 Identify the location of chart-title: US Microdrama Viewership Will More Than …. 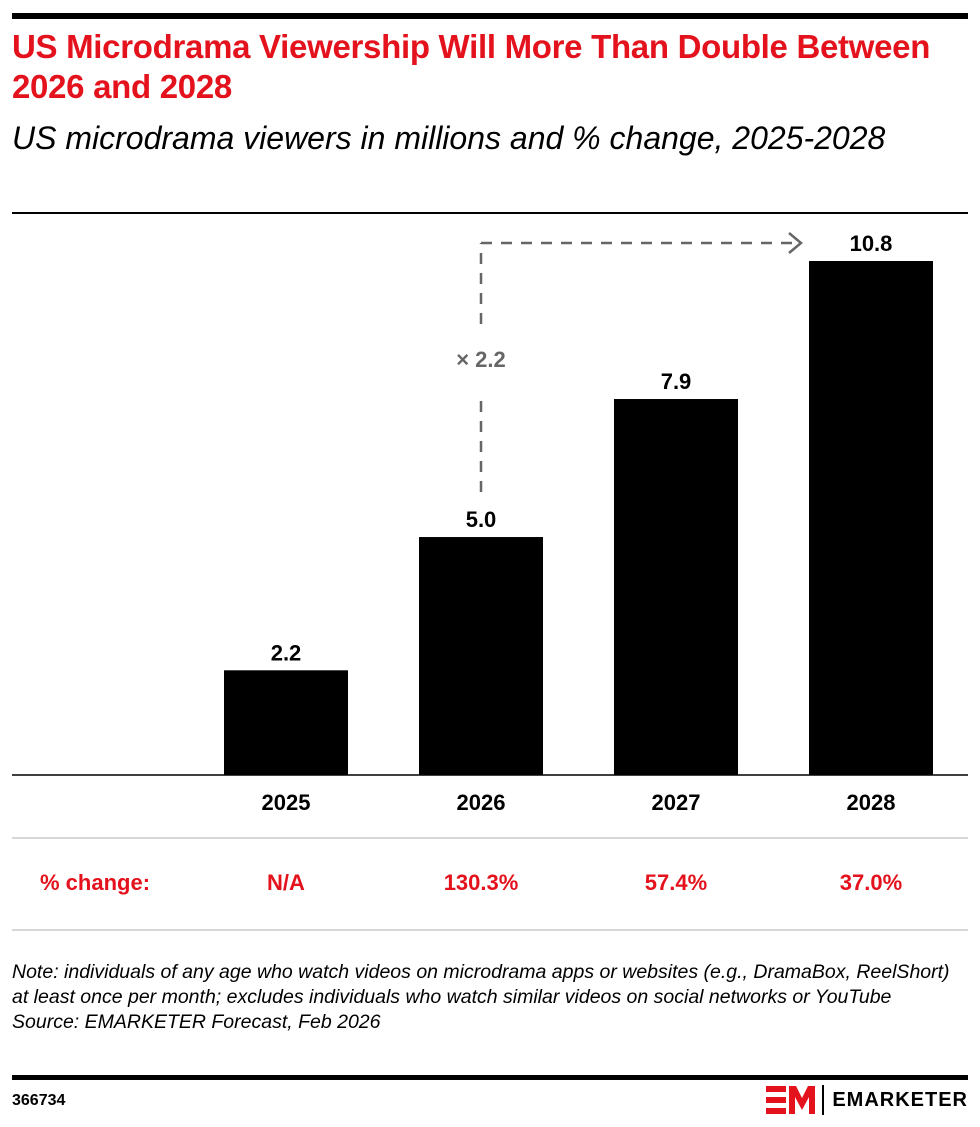
(471, 66).